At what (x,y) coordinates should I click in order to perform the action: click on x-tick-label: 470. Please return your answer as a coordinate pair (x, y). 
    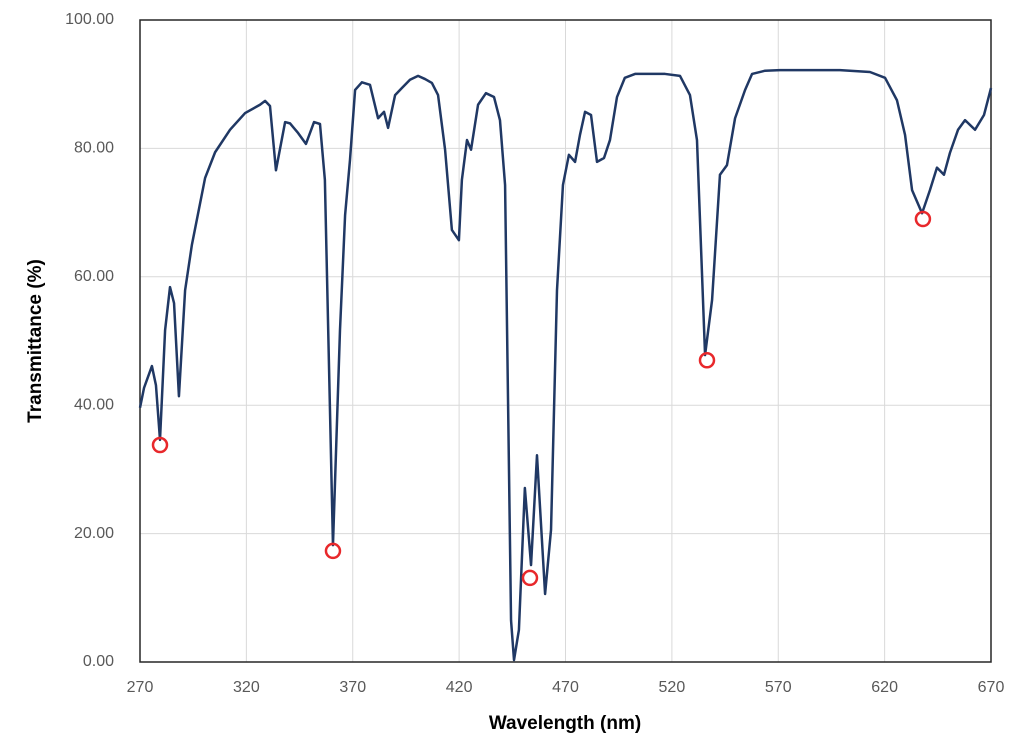
    Looking at the image, I should click on (565, 687).